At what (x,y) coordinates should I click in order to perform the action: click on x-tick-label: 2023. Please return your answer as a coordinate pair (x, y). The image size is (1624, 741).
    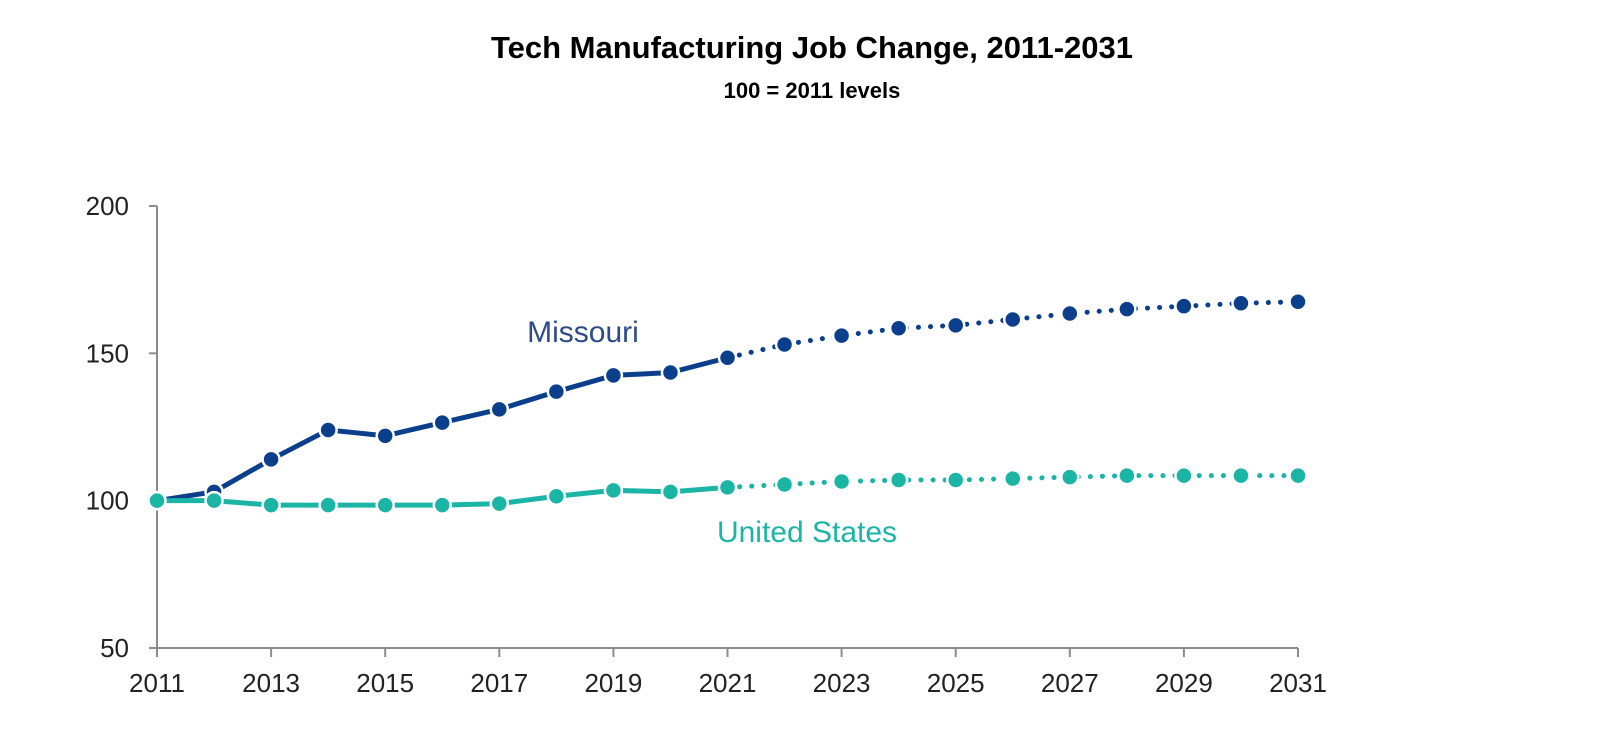
    Looking at the image, I should click on (842, 683).